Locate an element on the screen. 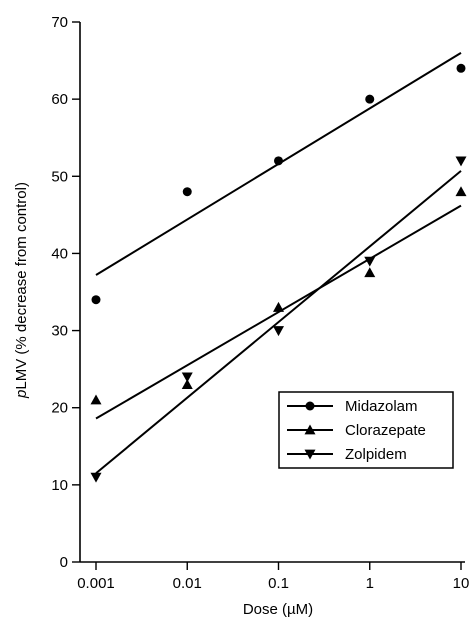 This screenshot has width=474, height=626. x-tick-label: 0.001 is located at coordinates (96, 583).